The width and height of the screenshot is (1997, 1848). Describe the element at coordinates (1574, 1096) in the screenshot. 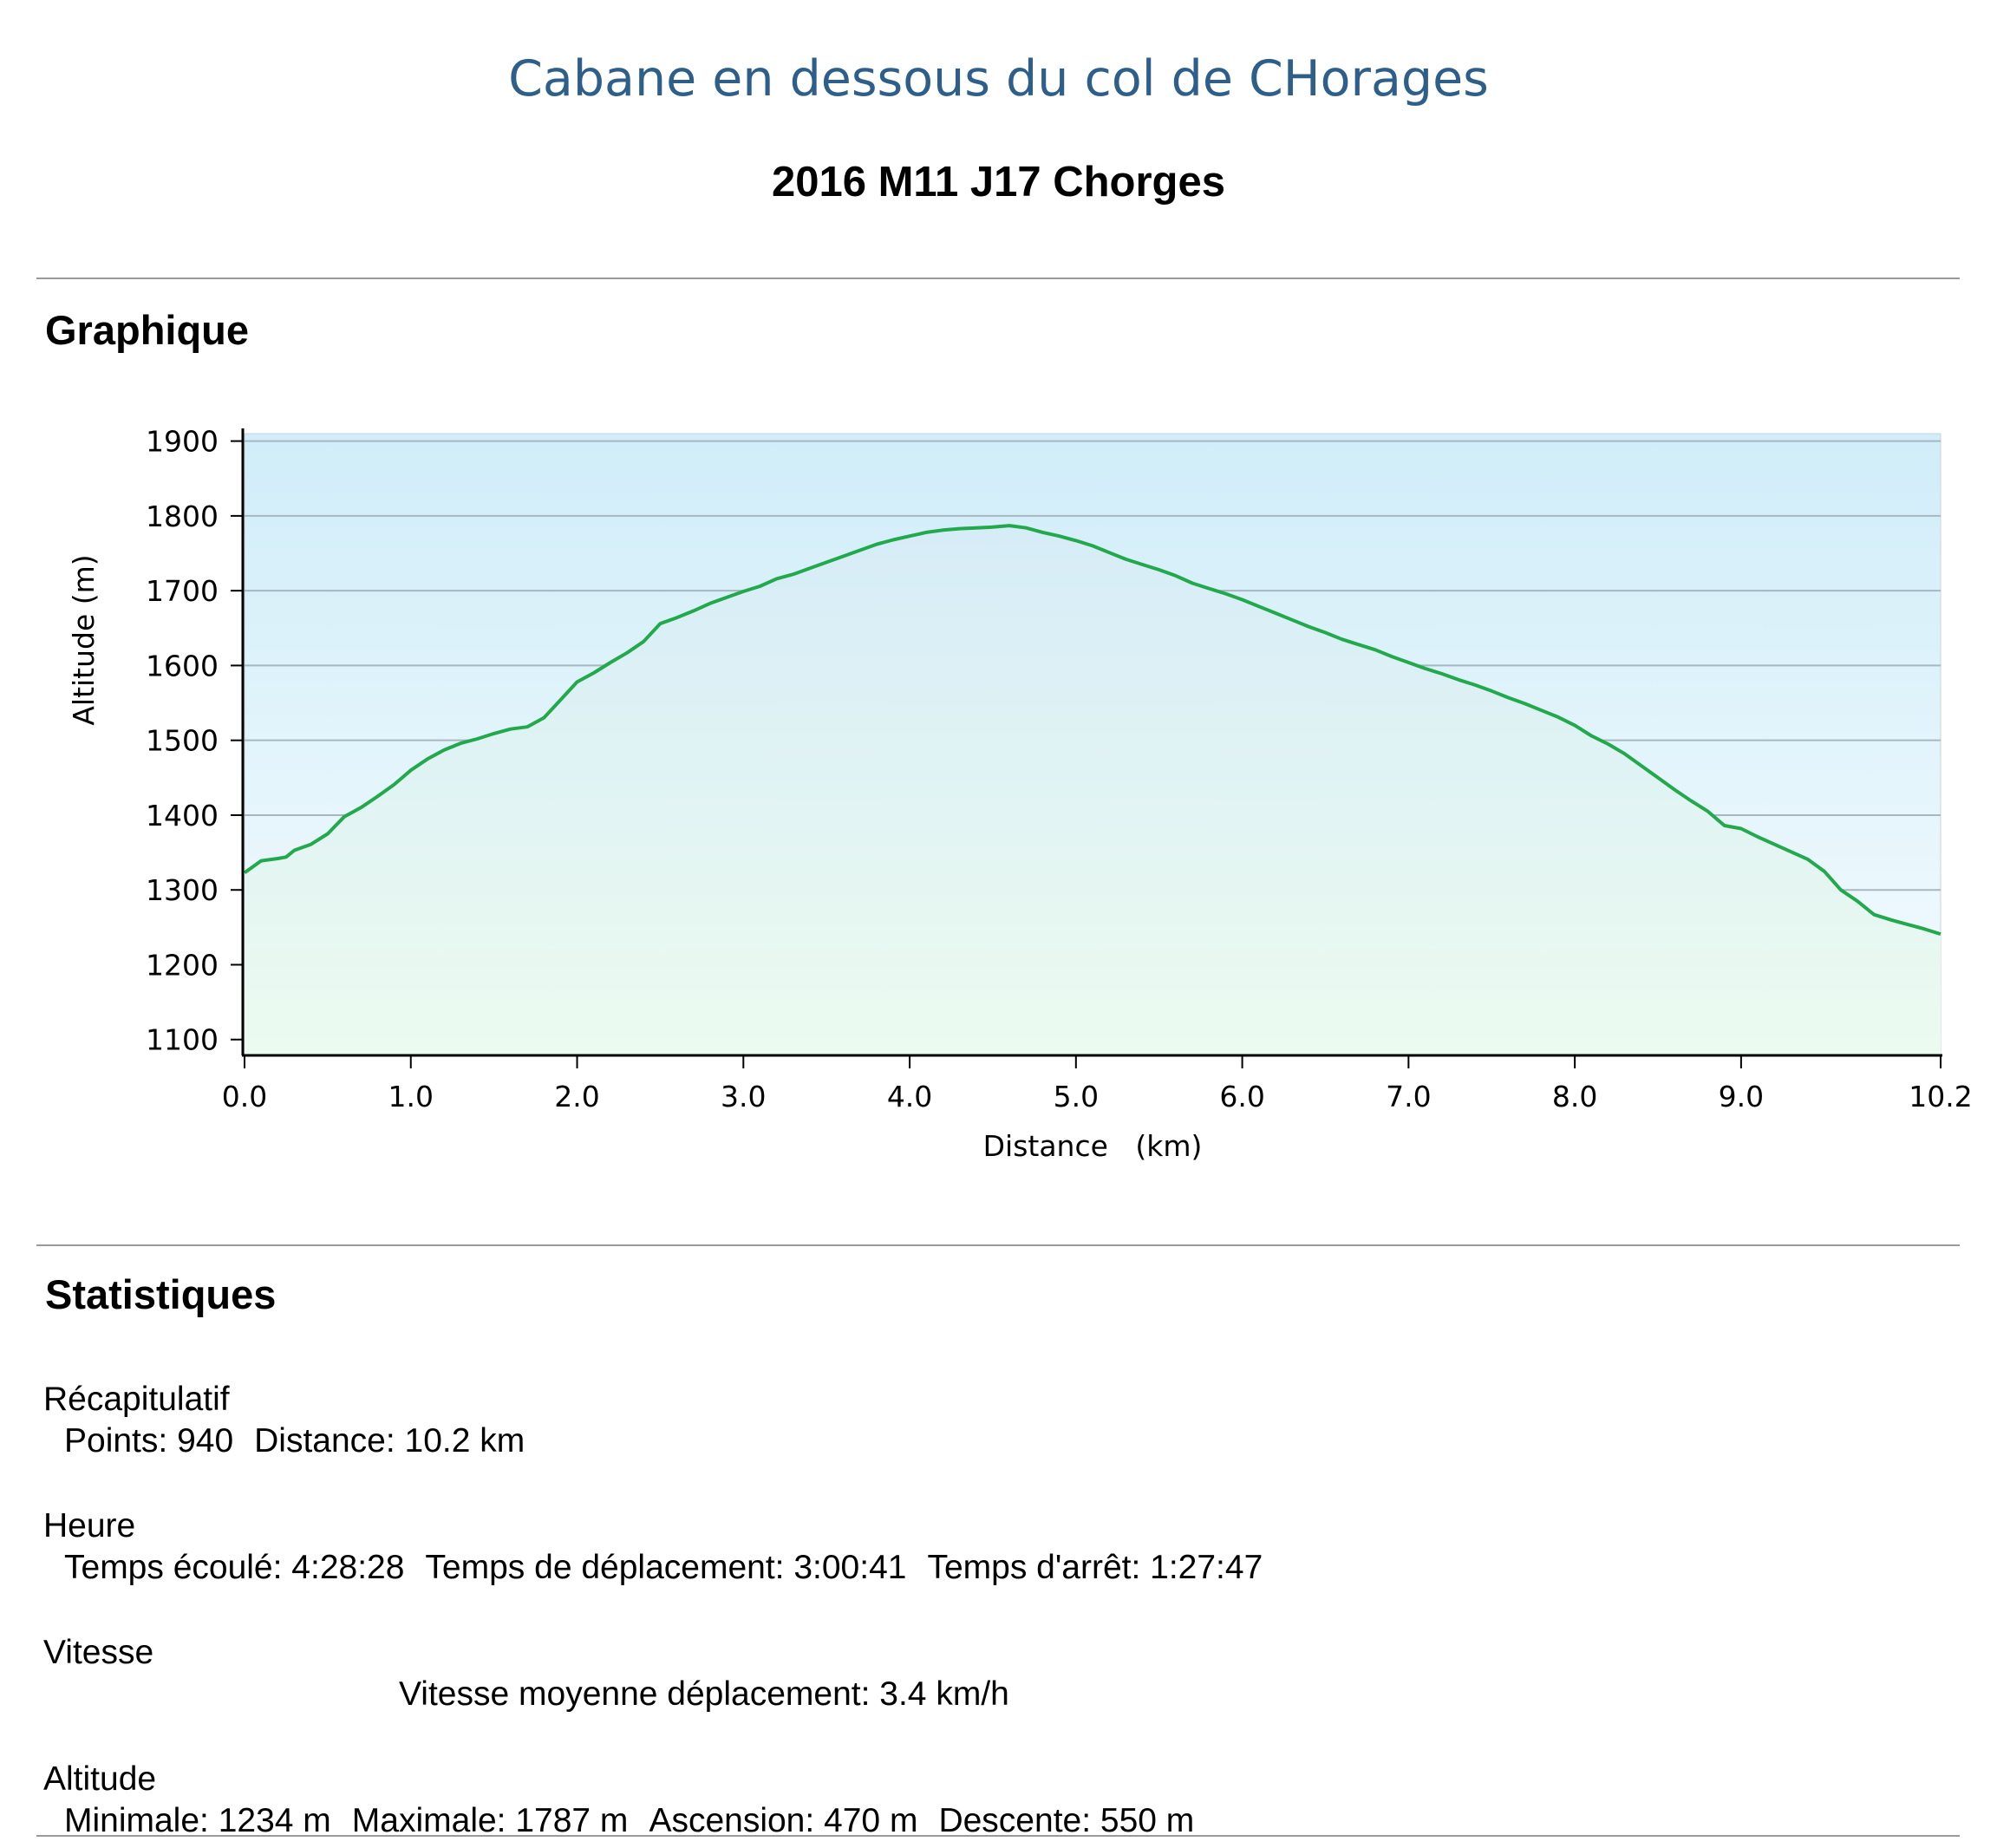

I see `x-tick-label: 8.0` at that location.